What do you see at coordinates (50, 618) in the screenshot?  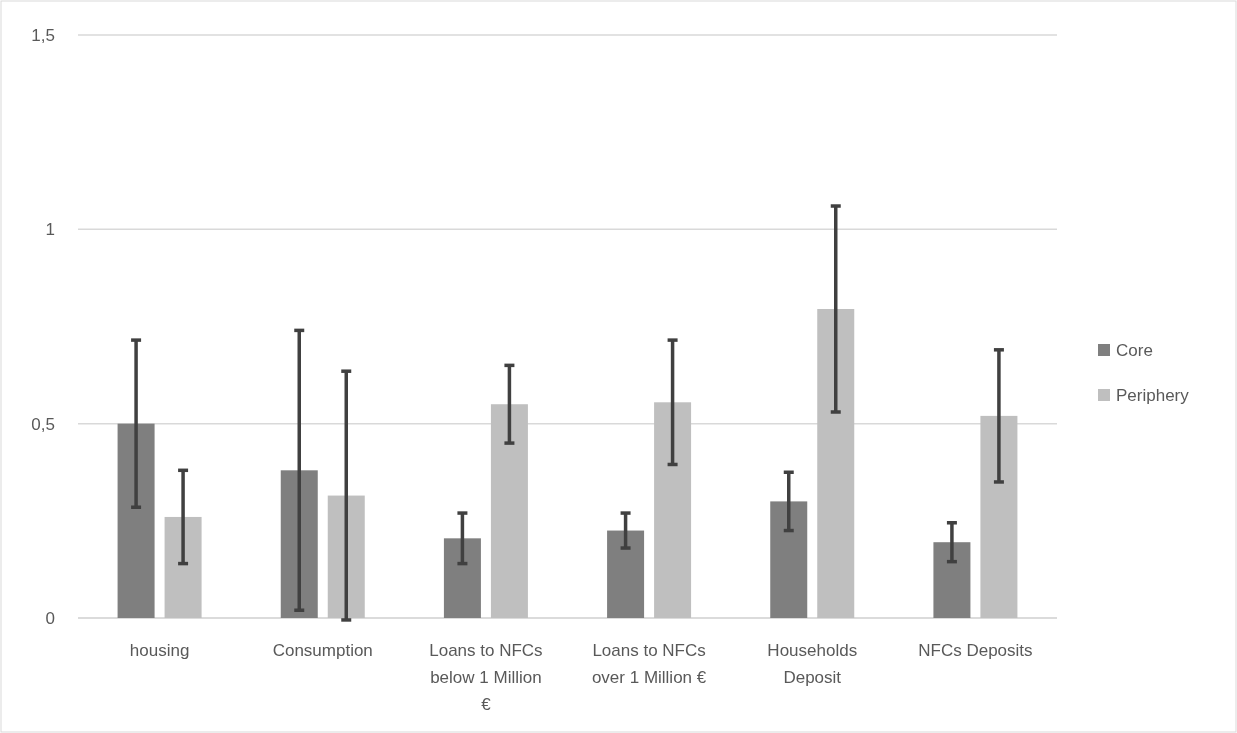 I see `y-tick-label: 0` at bounding box center [50, 618].